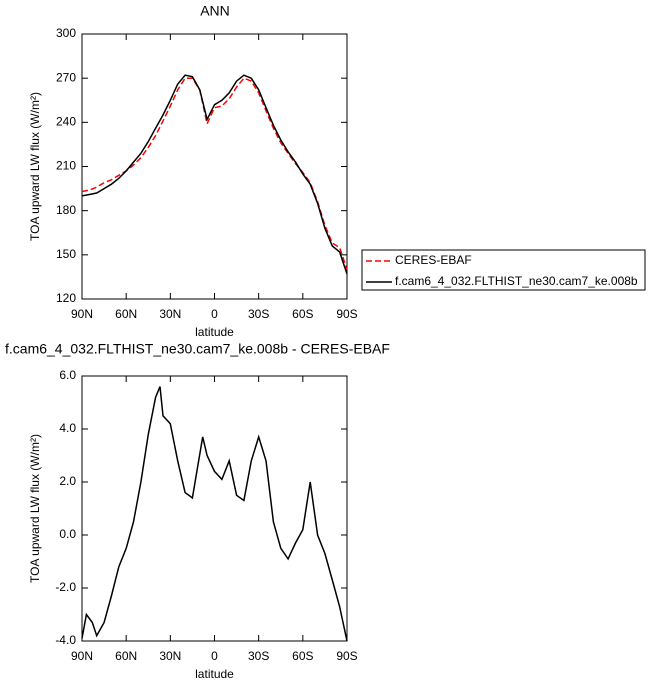 Image resolution: width=648 pixels, height=690 pixels. Describe the element at coordinates (66, 77) in the screenshot. I see `y-tick-label: 270` at that location.